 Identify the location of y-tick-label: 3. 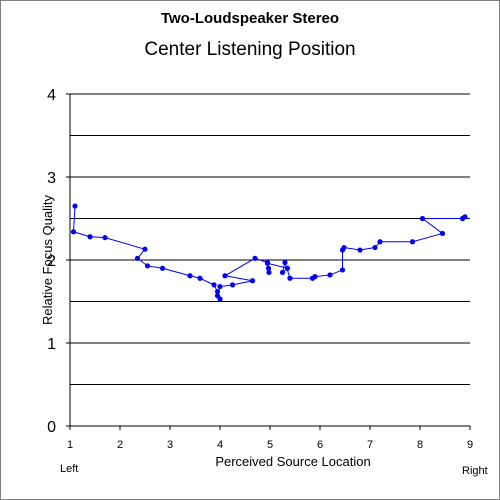
(51, 178).